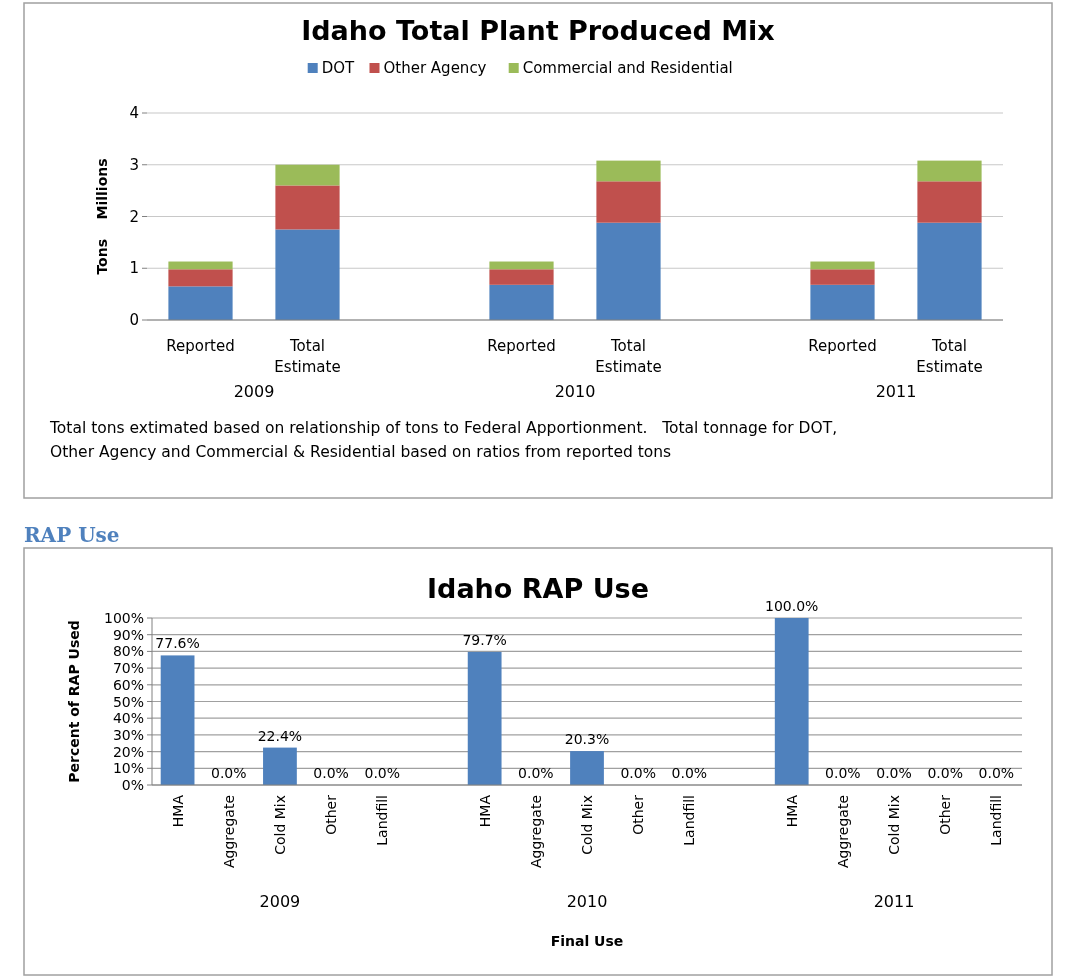 This screenshot has height=980, width=1065. What do you see at coordinates (280, 735) in the screenshot?
I see `data-label: 22.4%` at bounding box center [280, 735].